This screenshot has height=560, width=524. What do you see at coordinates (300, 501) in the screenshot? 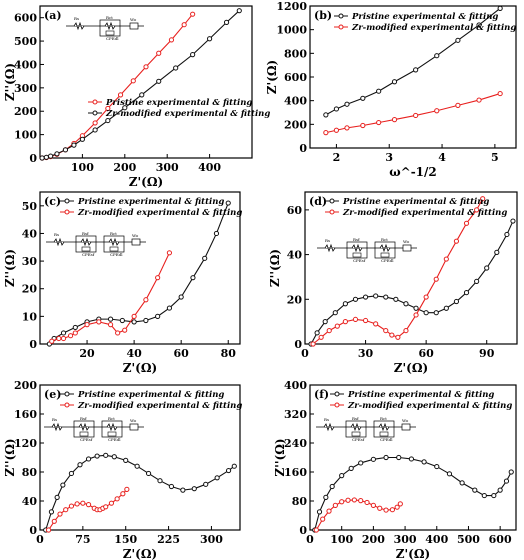
I see `y-tick-label: 80` at bounding box center [300, 501].